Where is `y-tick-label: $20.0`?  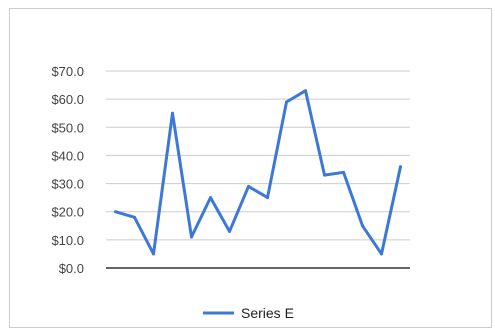
y-tick-label: $20.0 is located at coordinates (67, 212).